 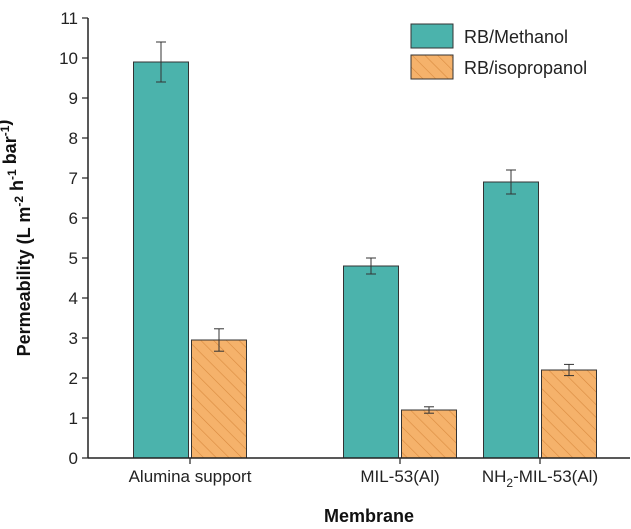 What do you see at coordinates (73, 138) in the screenshot?
I see `y-tick-label: 8` at bounding box center [73, 138].